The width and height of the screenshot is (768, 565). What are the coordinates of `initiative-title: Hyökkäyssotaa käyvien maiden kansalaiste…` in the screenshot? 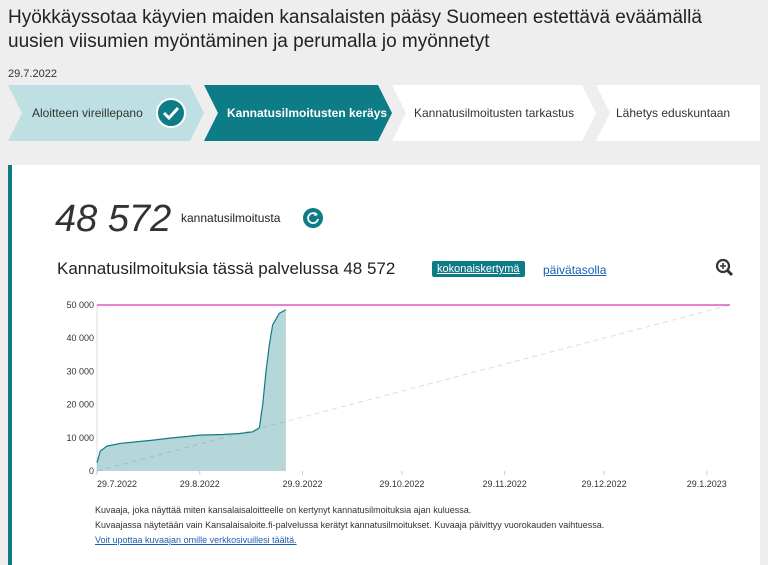 It's located at (355, 29).